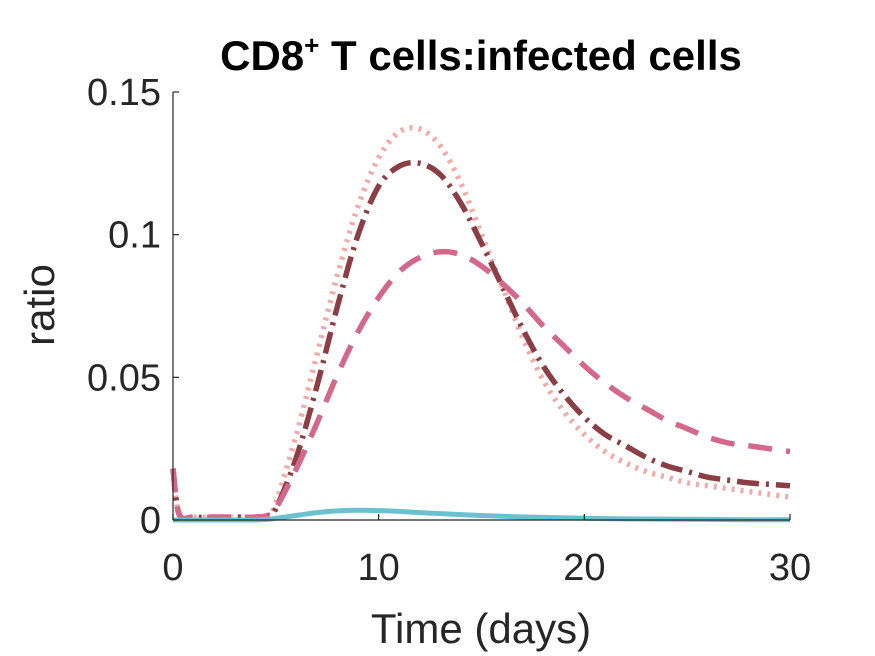  What do you see at coordinates (584, 568) in the screenshot?
I see `x-tick-label: 20` at bounding box center [584, 568].